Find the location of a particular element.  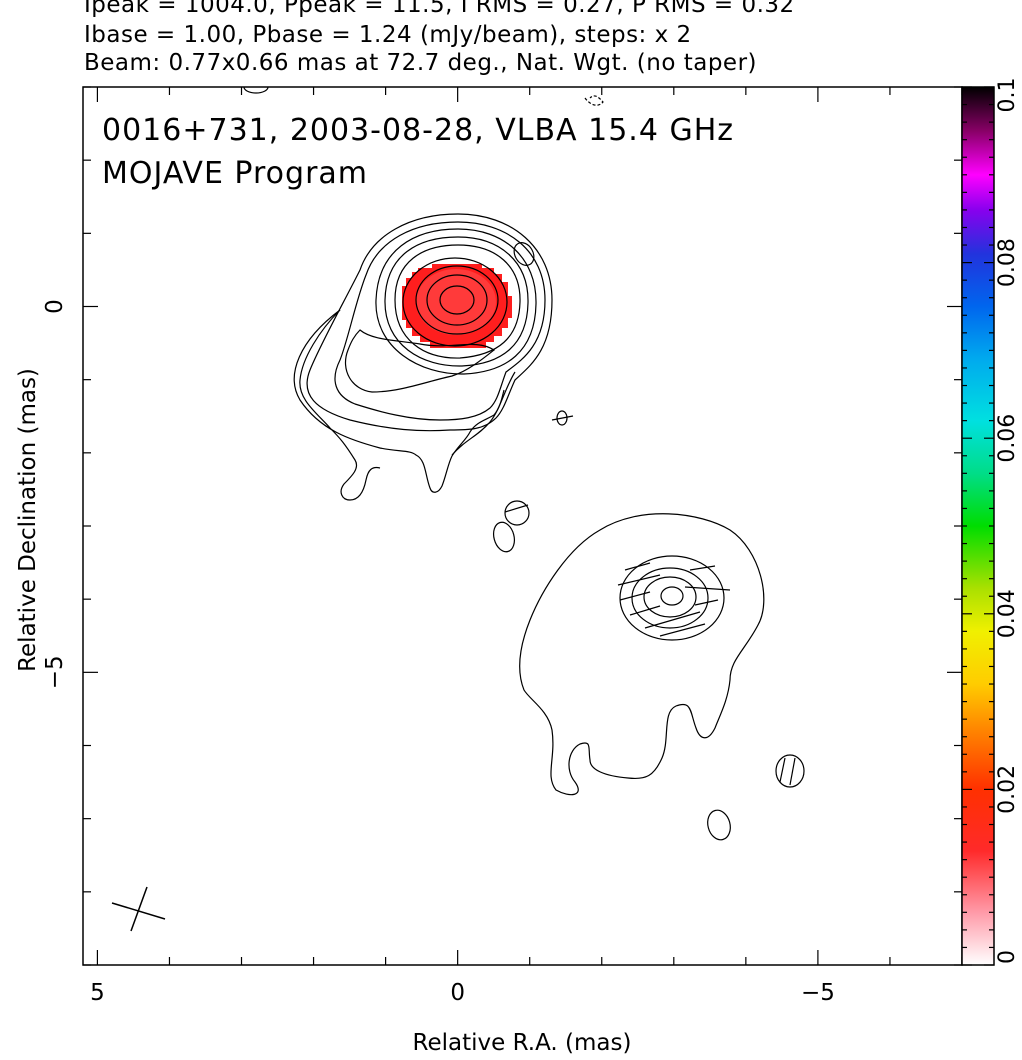

colorbar-tick-label: 0.1 is located at coordinates (1007, 95).